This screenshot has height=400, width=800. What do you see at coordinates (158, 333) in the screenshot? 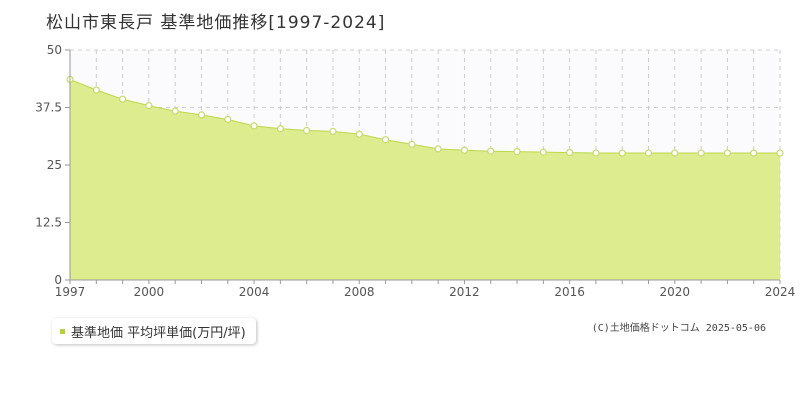
I see `legend-label: 基準地価 平均坪単価(万円/坪)` at bounding box center [158, 333].